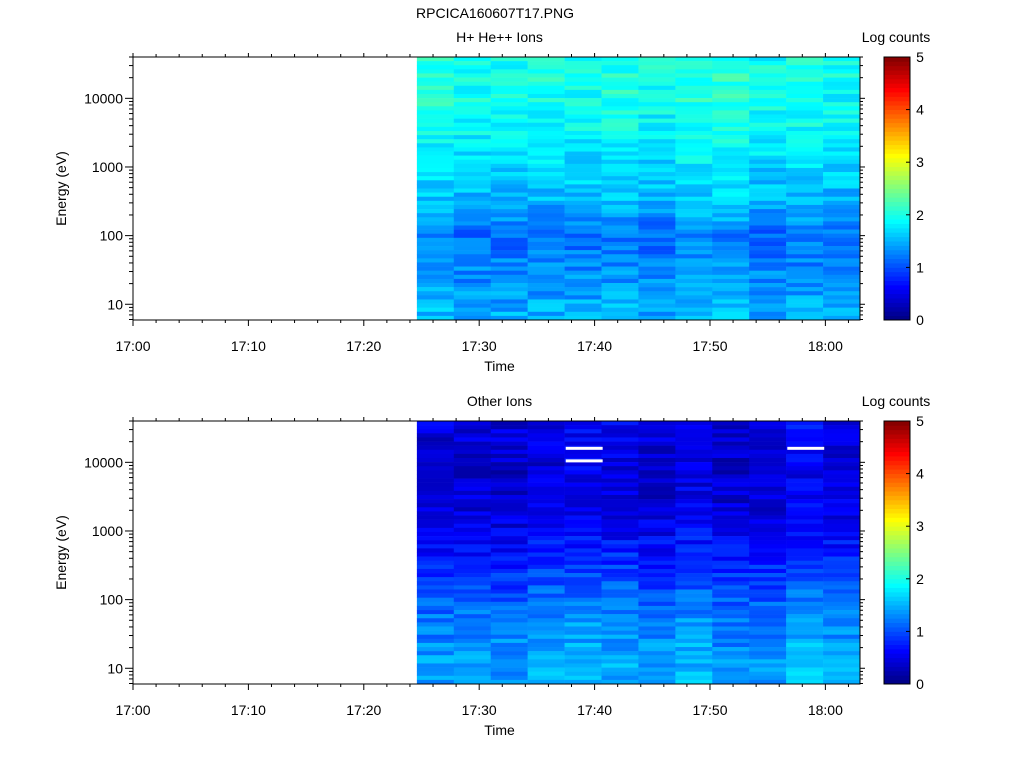 The width and height of the screenshot is (1024, 768). Describe the element at coordinates (115, 668) in the screenshot. I see `y-tick-label: 10` at that location.